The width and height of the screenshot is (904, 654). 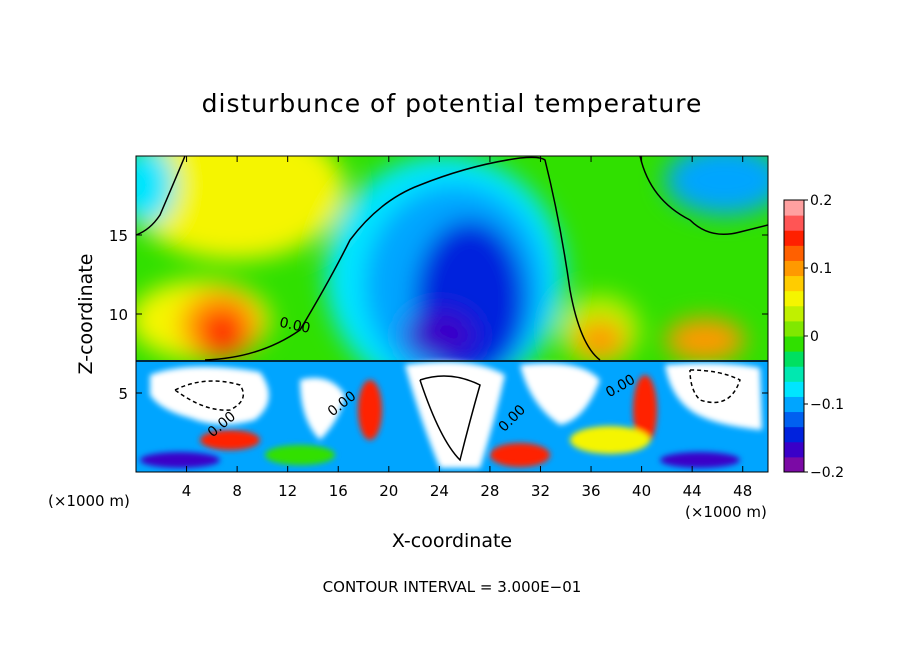 I want to click on x-tick-label: 48, so click(x=742, y=491).